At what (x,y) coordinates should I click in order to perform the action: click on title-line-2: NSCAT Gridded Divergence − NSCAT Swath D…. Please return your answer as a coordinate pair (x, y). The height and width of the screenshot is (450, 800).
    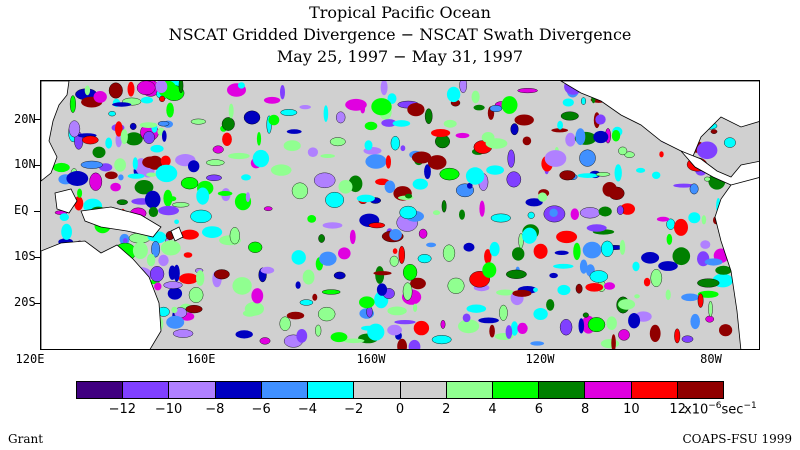
    Looking at the image, I should click on (400, 34).